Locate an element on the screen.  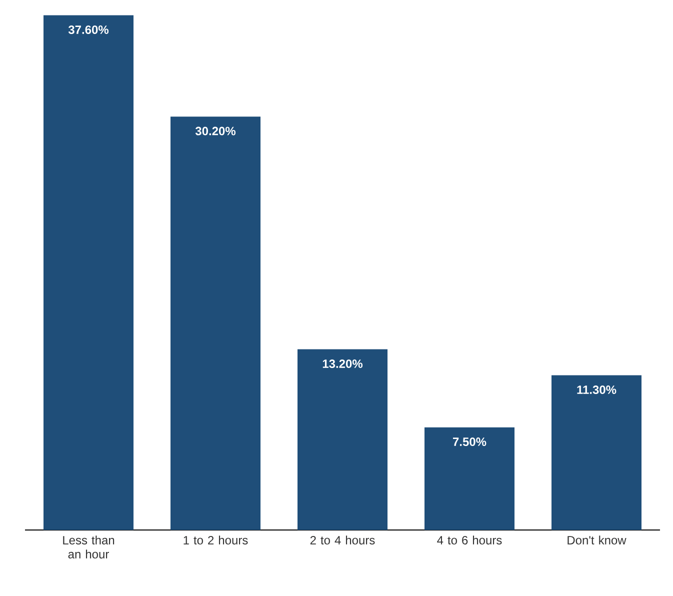
x-tick-label: Less than an hour is located at coordinates (88, 547).